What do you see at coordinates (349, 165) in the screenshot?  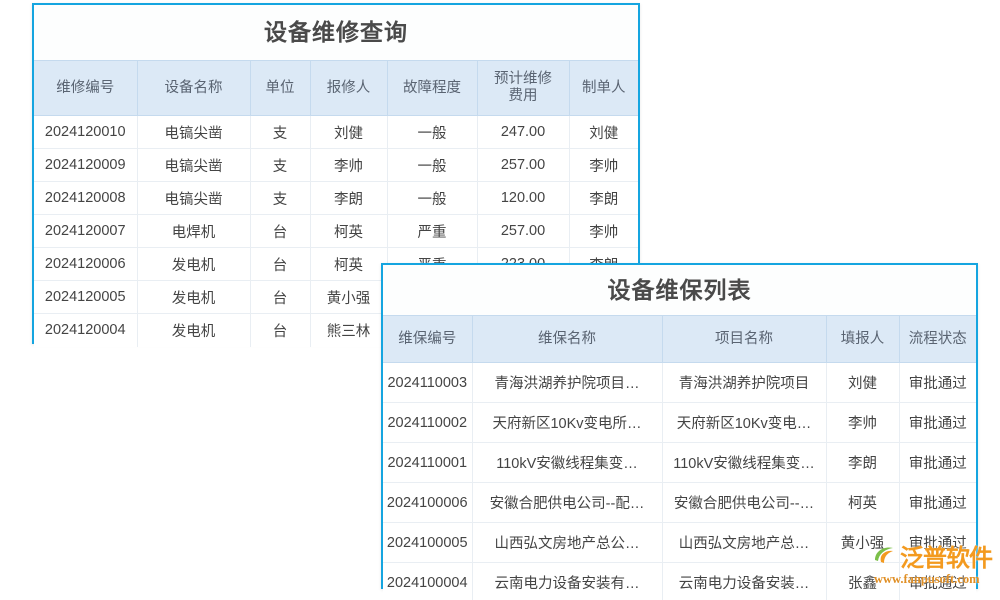 I see `repair-cell-reporter: 李帅` at bounding box center [349, 165].